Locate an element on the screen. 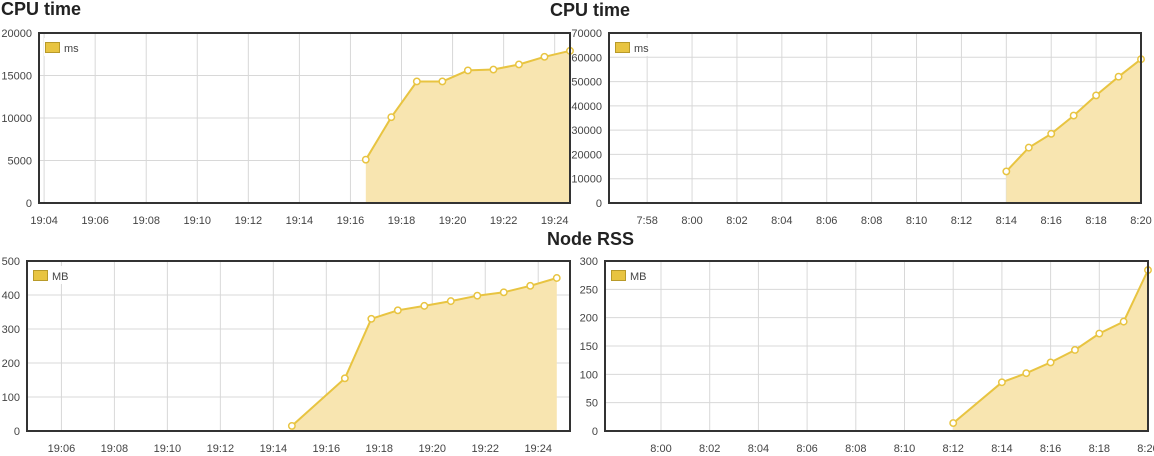 The height and width of the screenshot is (456, 1154). y-tick-label: 500 is located at coordinates (11, 262).